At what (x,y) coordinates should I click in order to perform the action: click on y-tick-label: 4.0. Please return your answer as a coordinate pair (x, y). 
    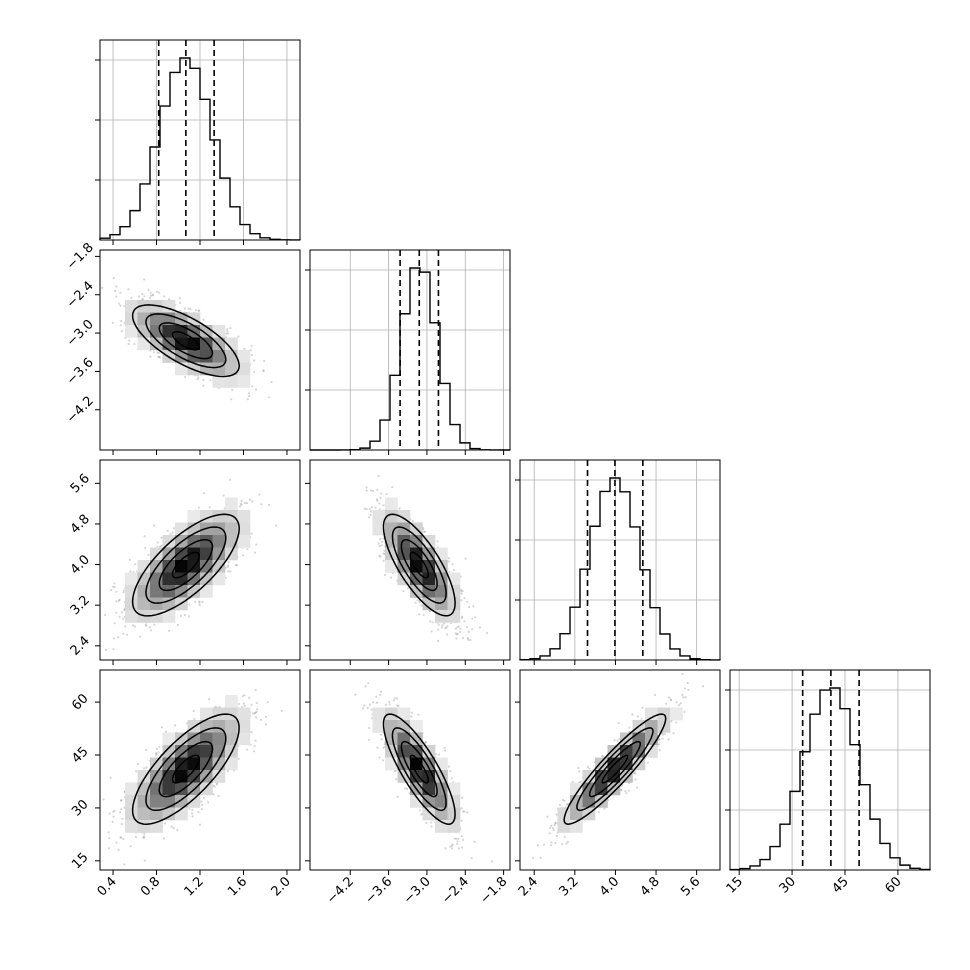
    Looking at the image, I should click on (80, 564).